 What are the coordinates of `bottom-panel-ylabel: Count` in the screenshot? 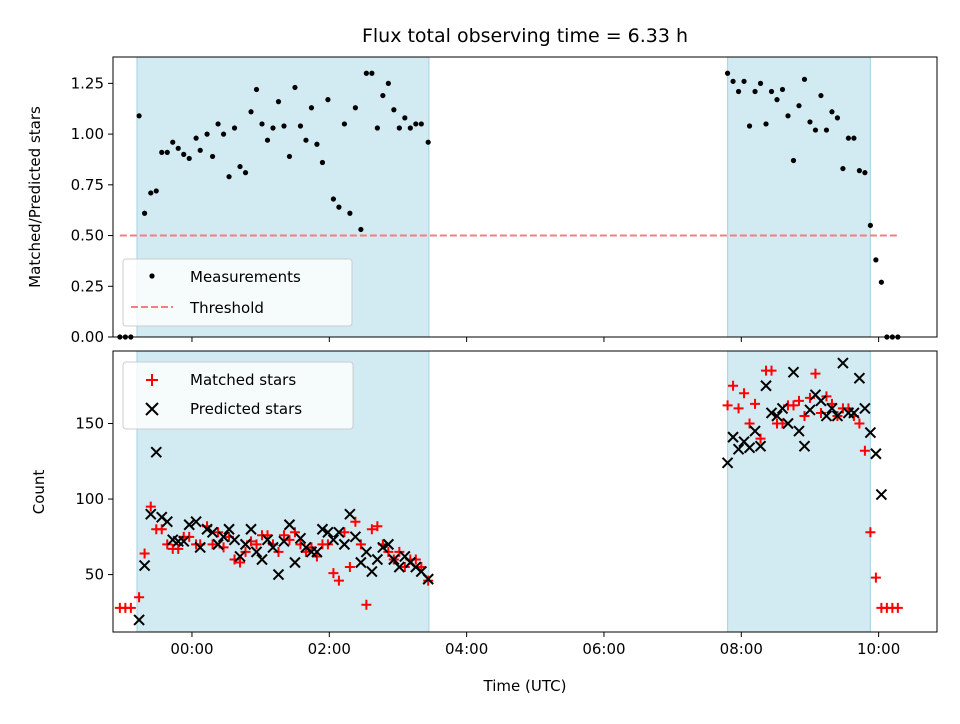 It's located at (39, 492).